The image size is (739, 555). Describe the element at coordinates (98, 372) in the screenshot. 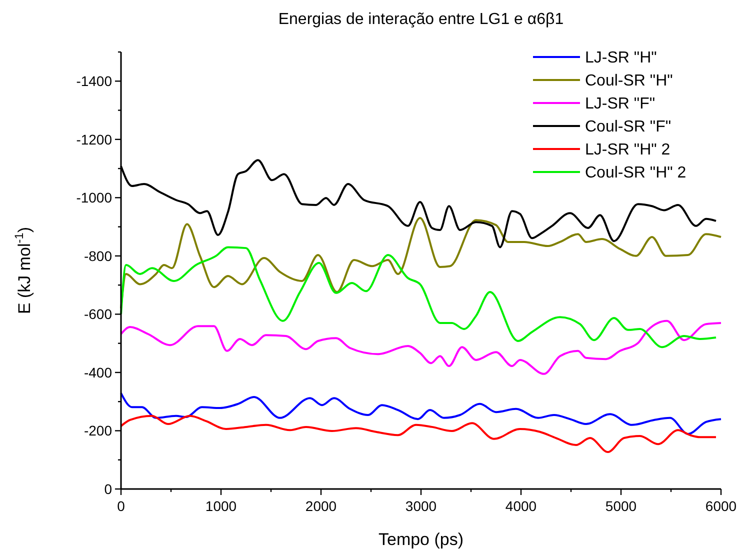

I see `y-tick-label: -400` at that location.